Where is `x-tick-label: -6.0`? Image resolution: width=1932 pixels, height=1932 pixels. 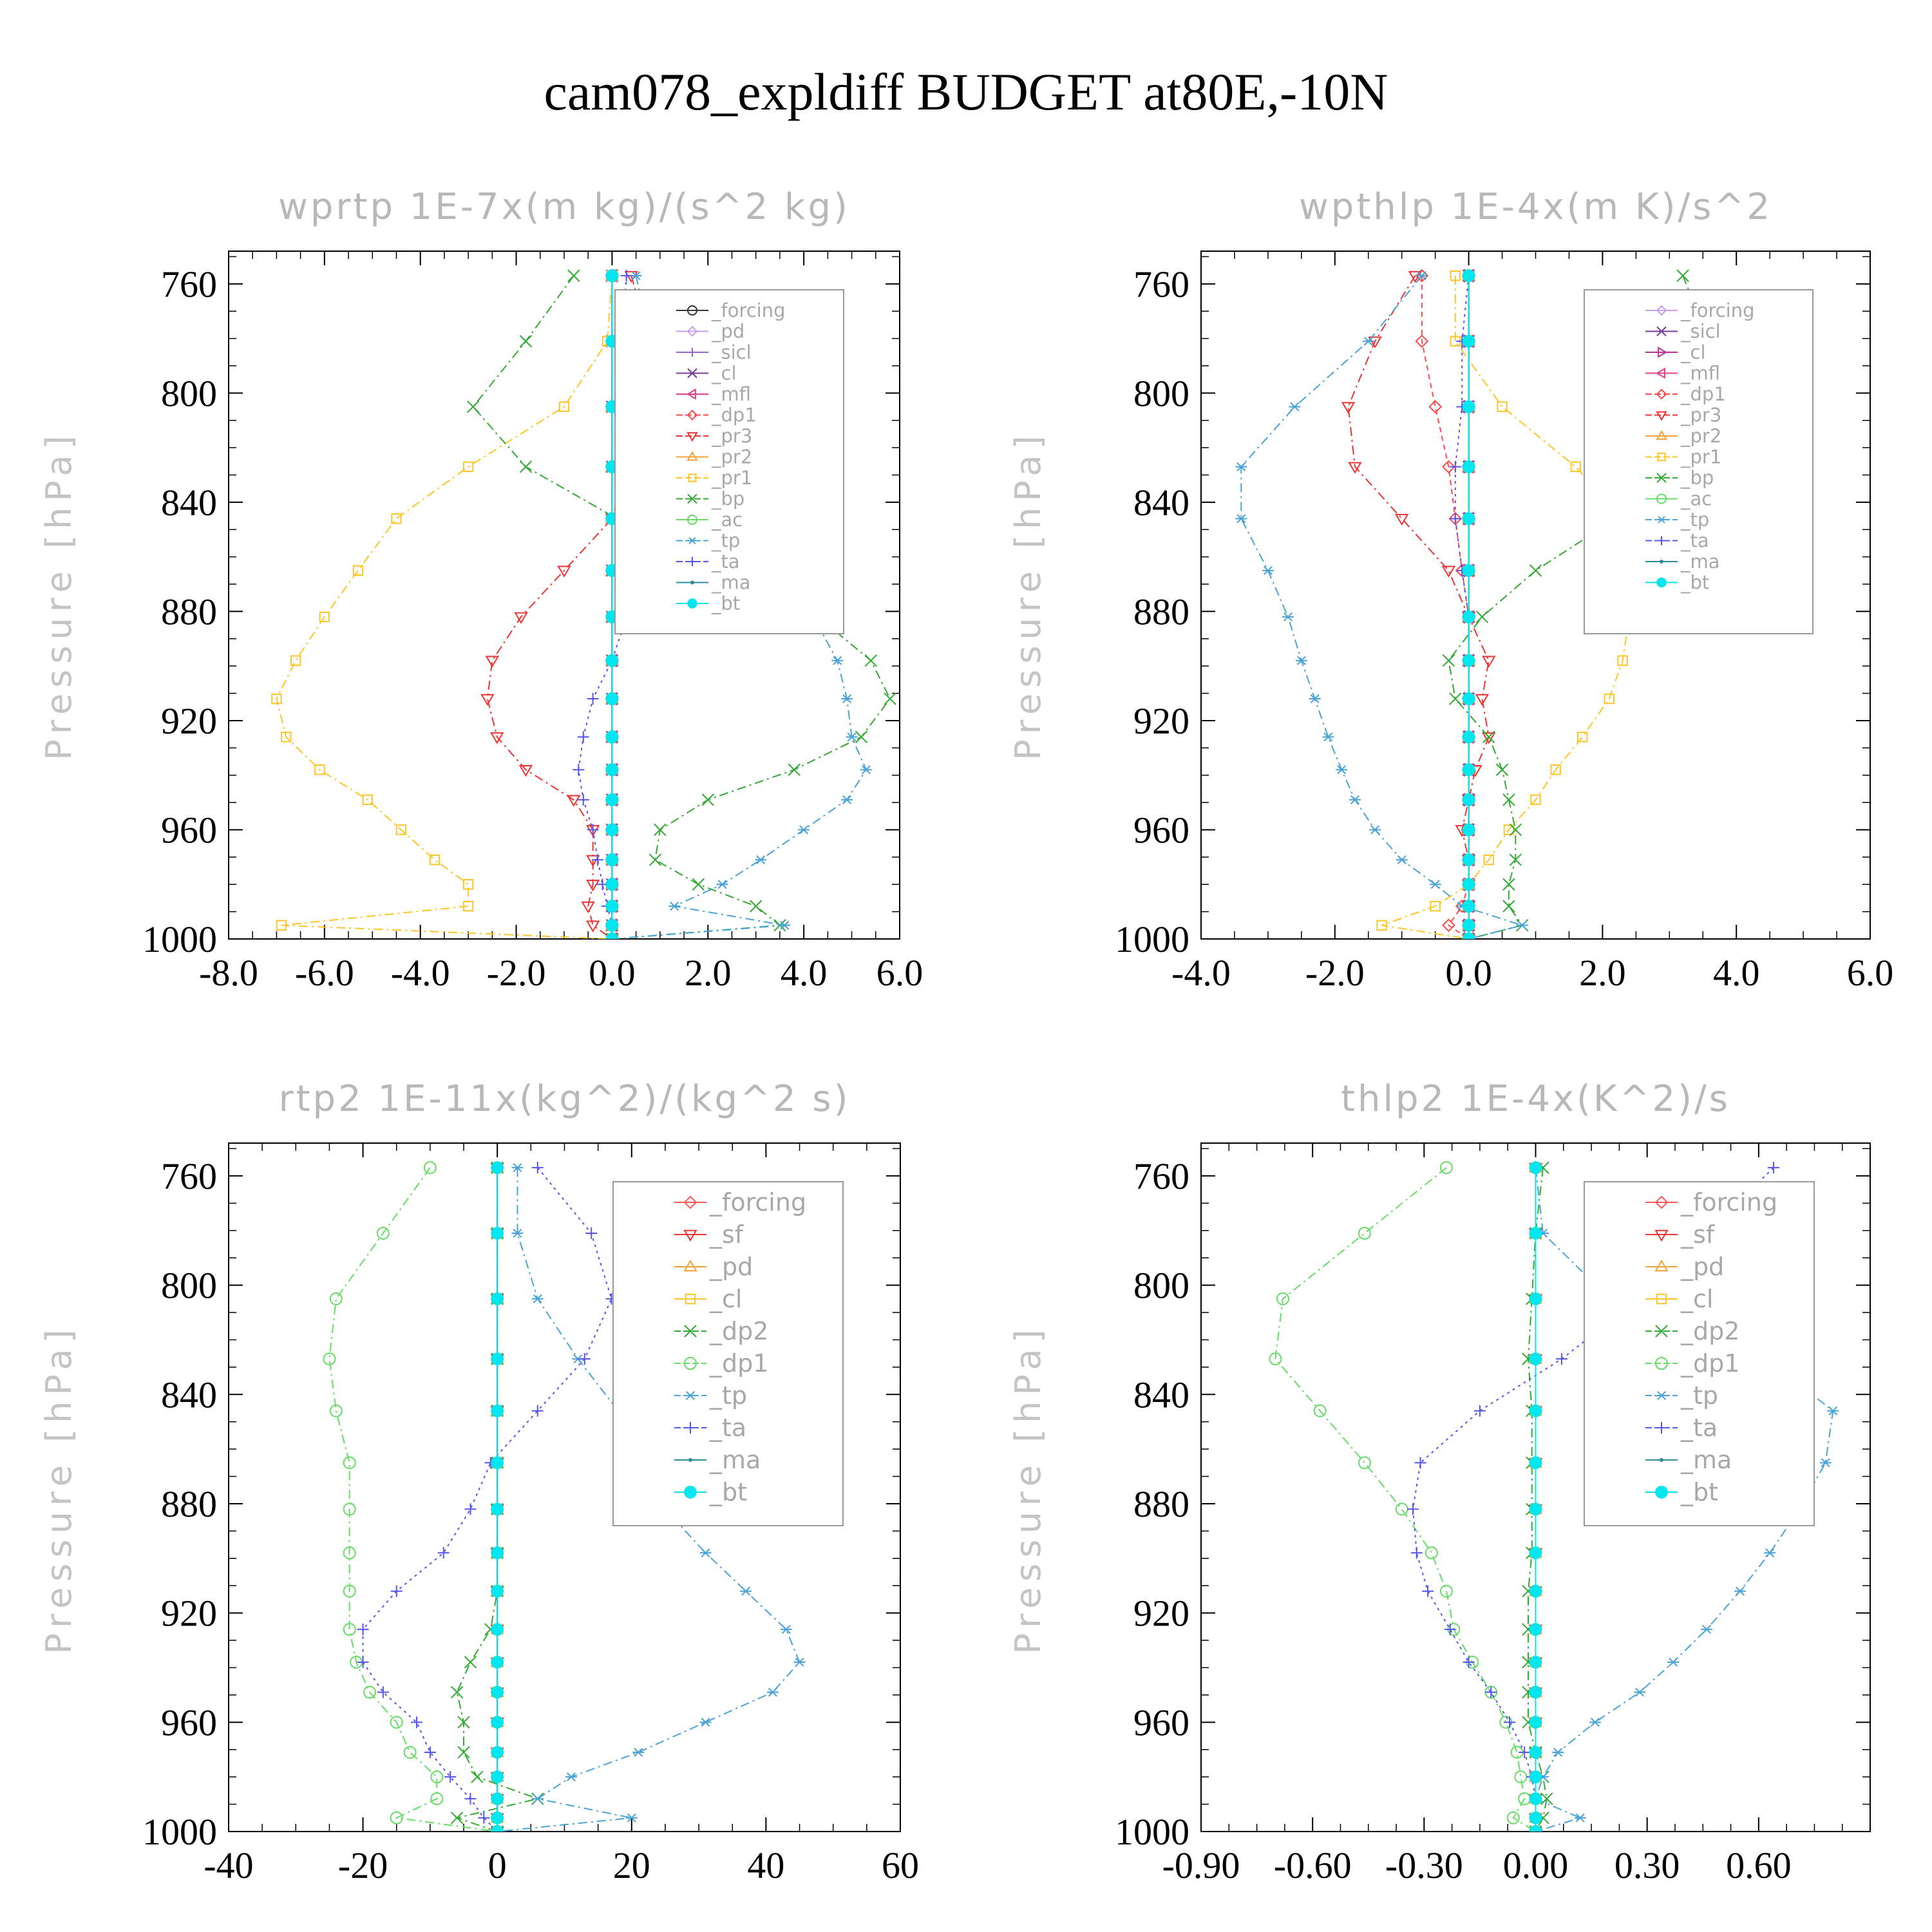
x-tick-label: -6.0 is located at coordinates (325, 973).